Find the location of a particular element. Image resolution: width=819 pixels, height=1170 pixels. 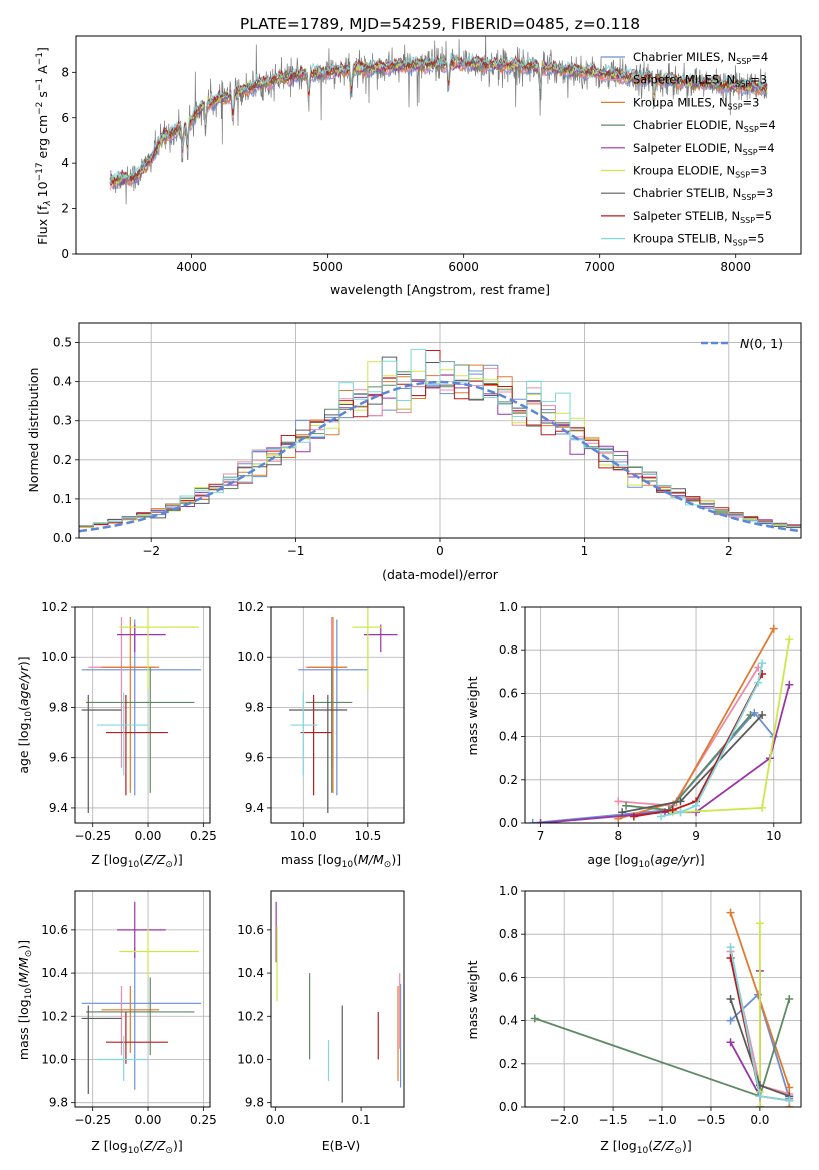

x-tick-label: 2 is located at coordinates (729, 551).